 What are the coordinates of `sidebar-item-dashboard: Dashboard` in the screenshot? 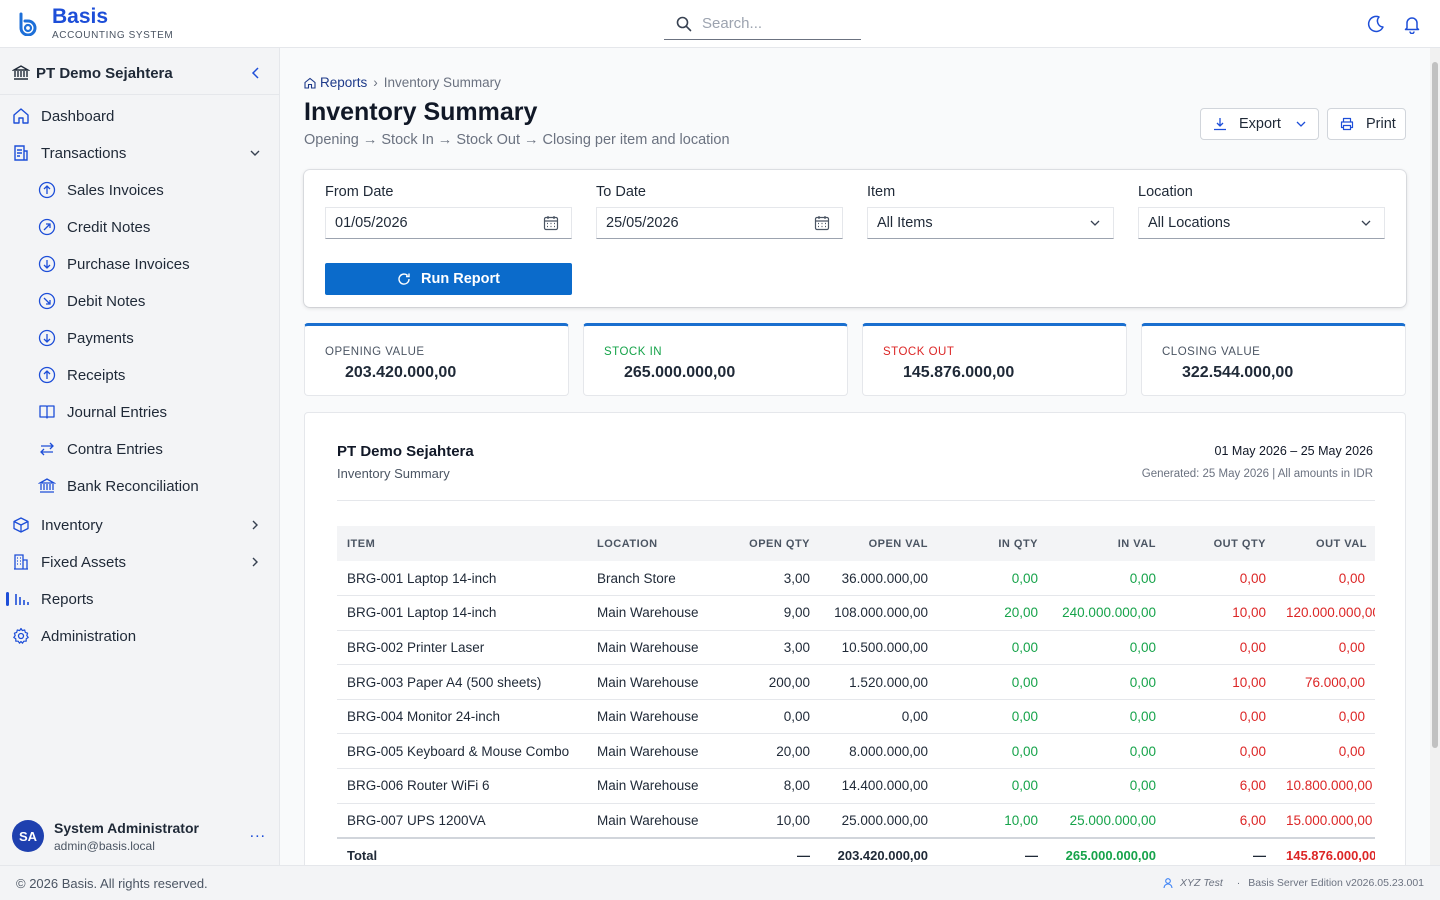 It's located at (140, 116).